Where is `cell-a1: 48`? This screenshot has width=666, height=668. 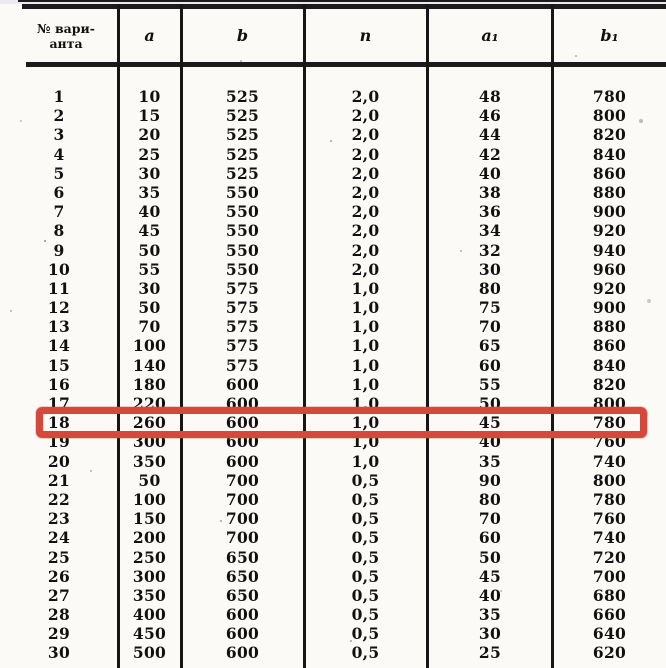
cell-a1: 48 is located at coordinates (490, 96).